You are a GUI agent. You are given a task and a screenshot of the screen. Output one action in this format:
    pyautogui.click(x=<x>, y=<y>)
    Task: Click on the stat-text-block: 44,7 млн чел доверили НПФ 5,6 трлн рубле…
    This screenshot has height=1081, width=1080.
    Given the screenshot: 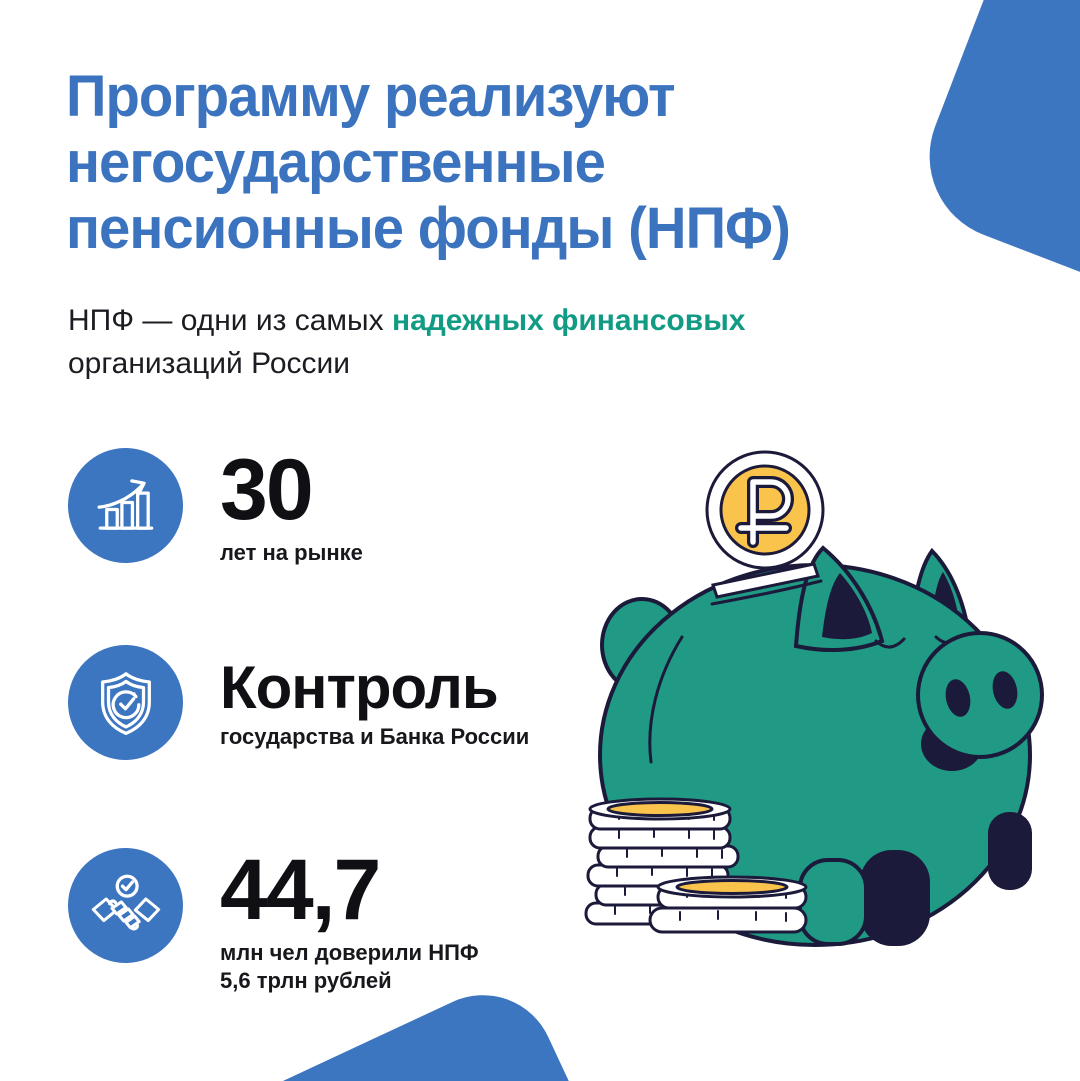 What is the action you would take?
    pyautogui.click(x=349, y=919)
    